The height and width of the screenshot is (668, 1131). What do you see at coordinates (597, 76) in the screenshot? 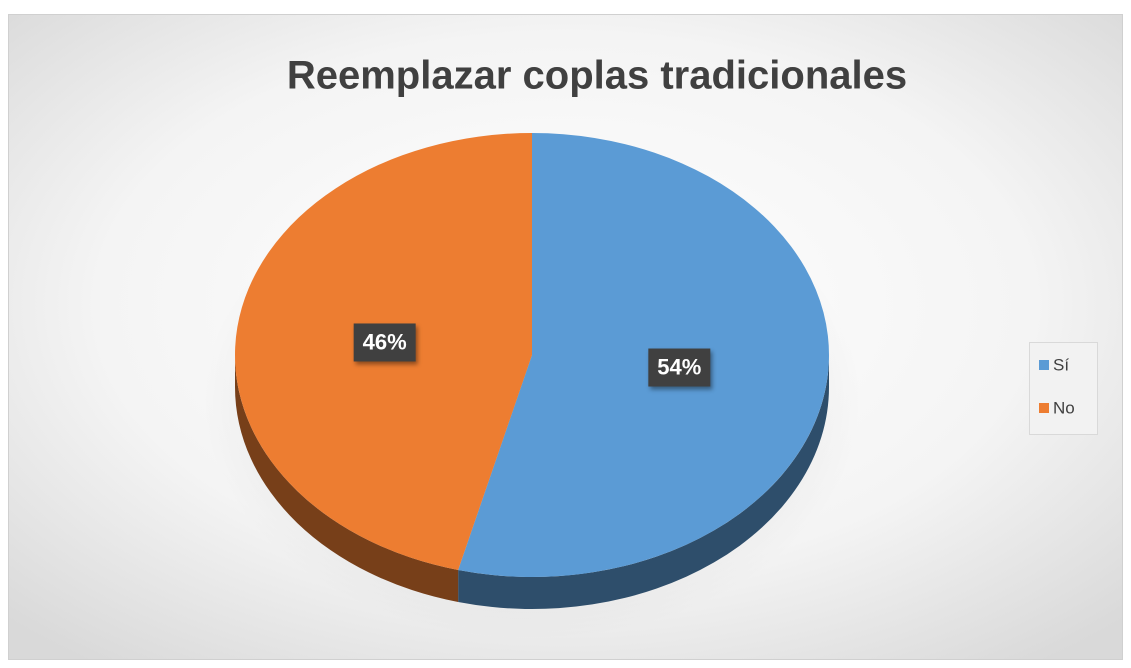
I see `chart-title: Reemplazar coplas tradicionales` at bounding box center [597, 76].